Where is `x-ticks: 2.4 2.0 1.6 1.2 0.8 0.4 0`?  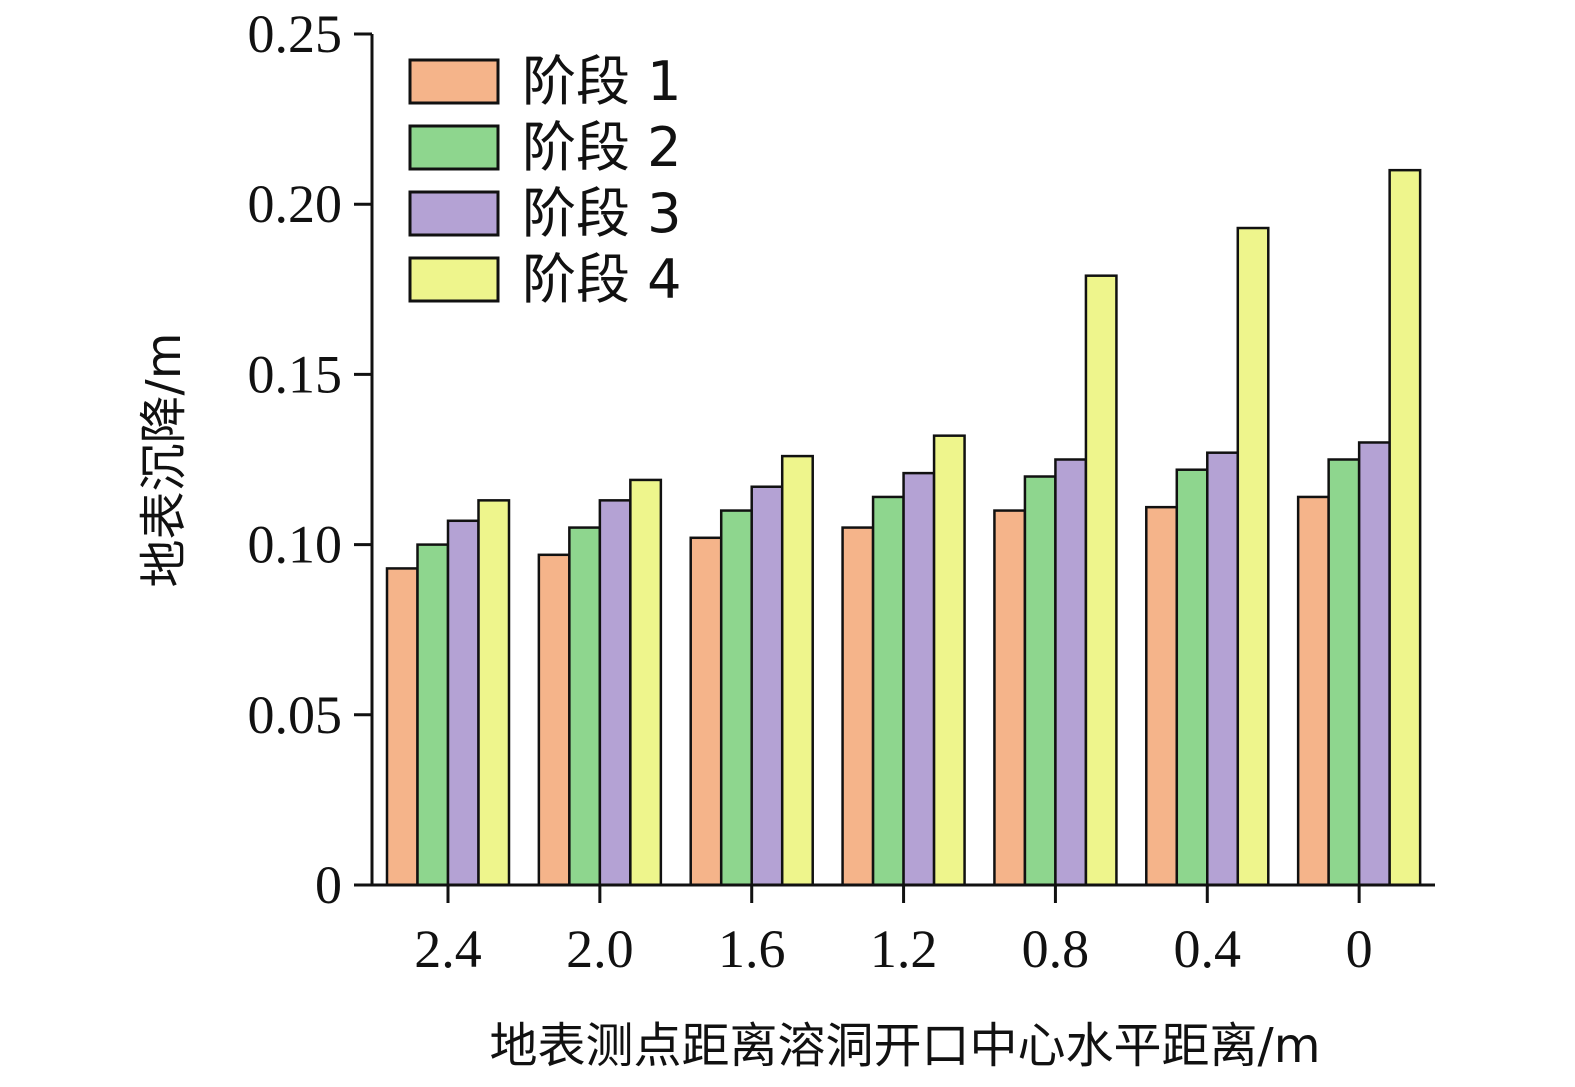 x-ticks: 2.4 2.0 1.6 1.2 0.8 0.4 0 is located at coordinates (893, 932).